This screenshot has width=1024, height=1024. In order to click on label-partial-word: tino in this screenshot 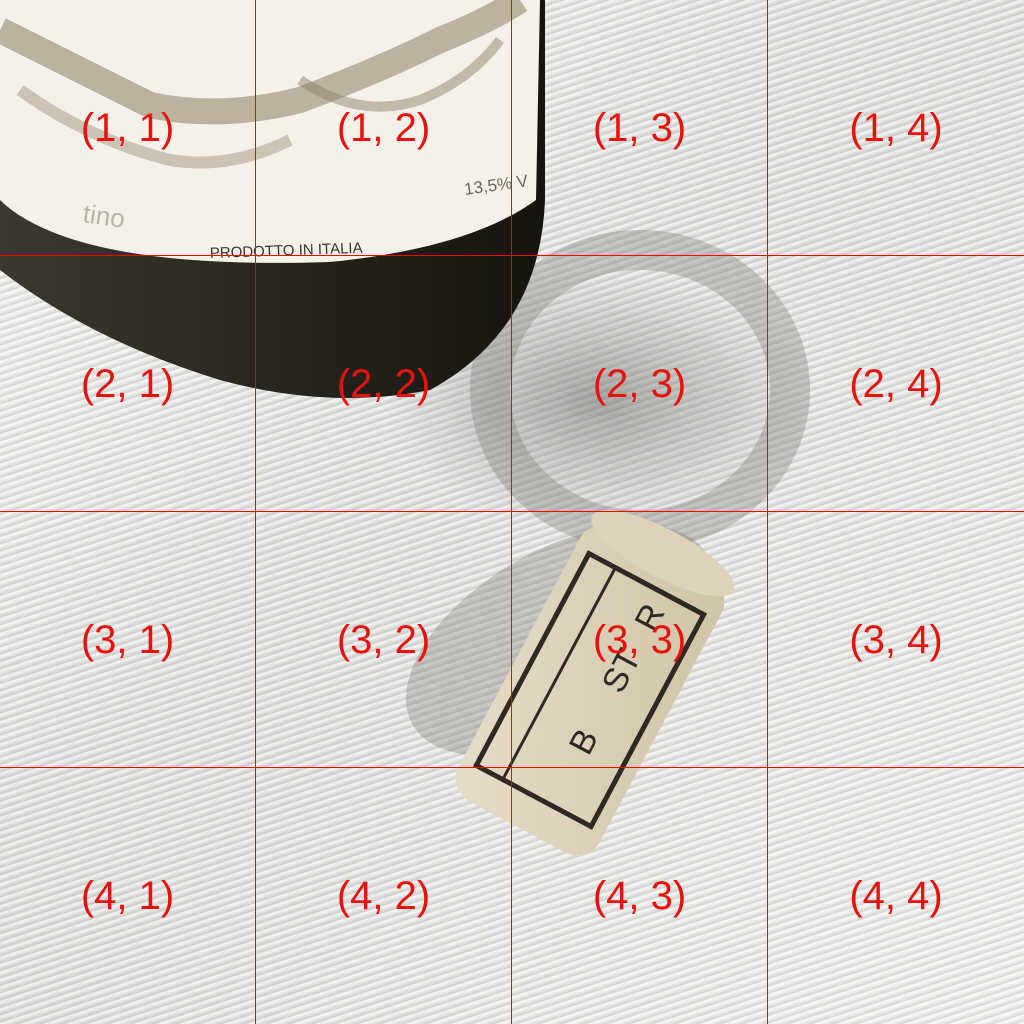, I will do `click(104, 216)`.